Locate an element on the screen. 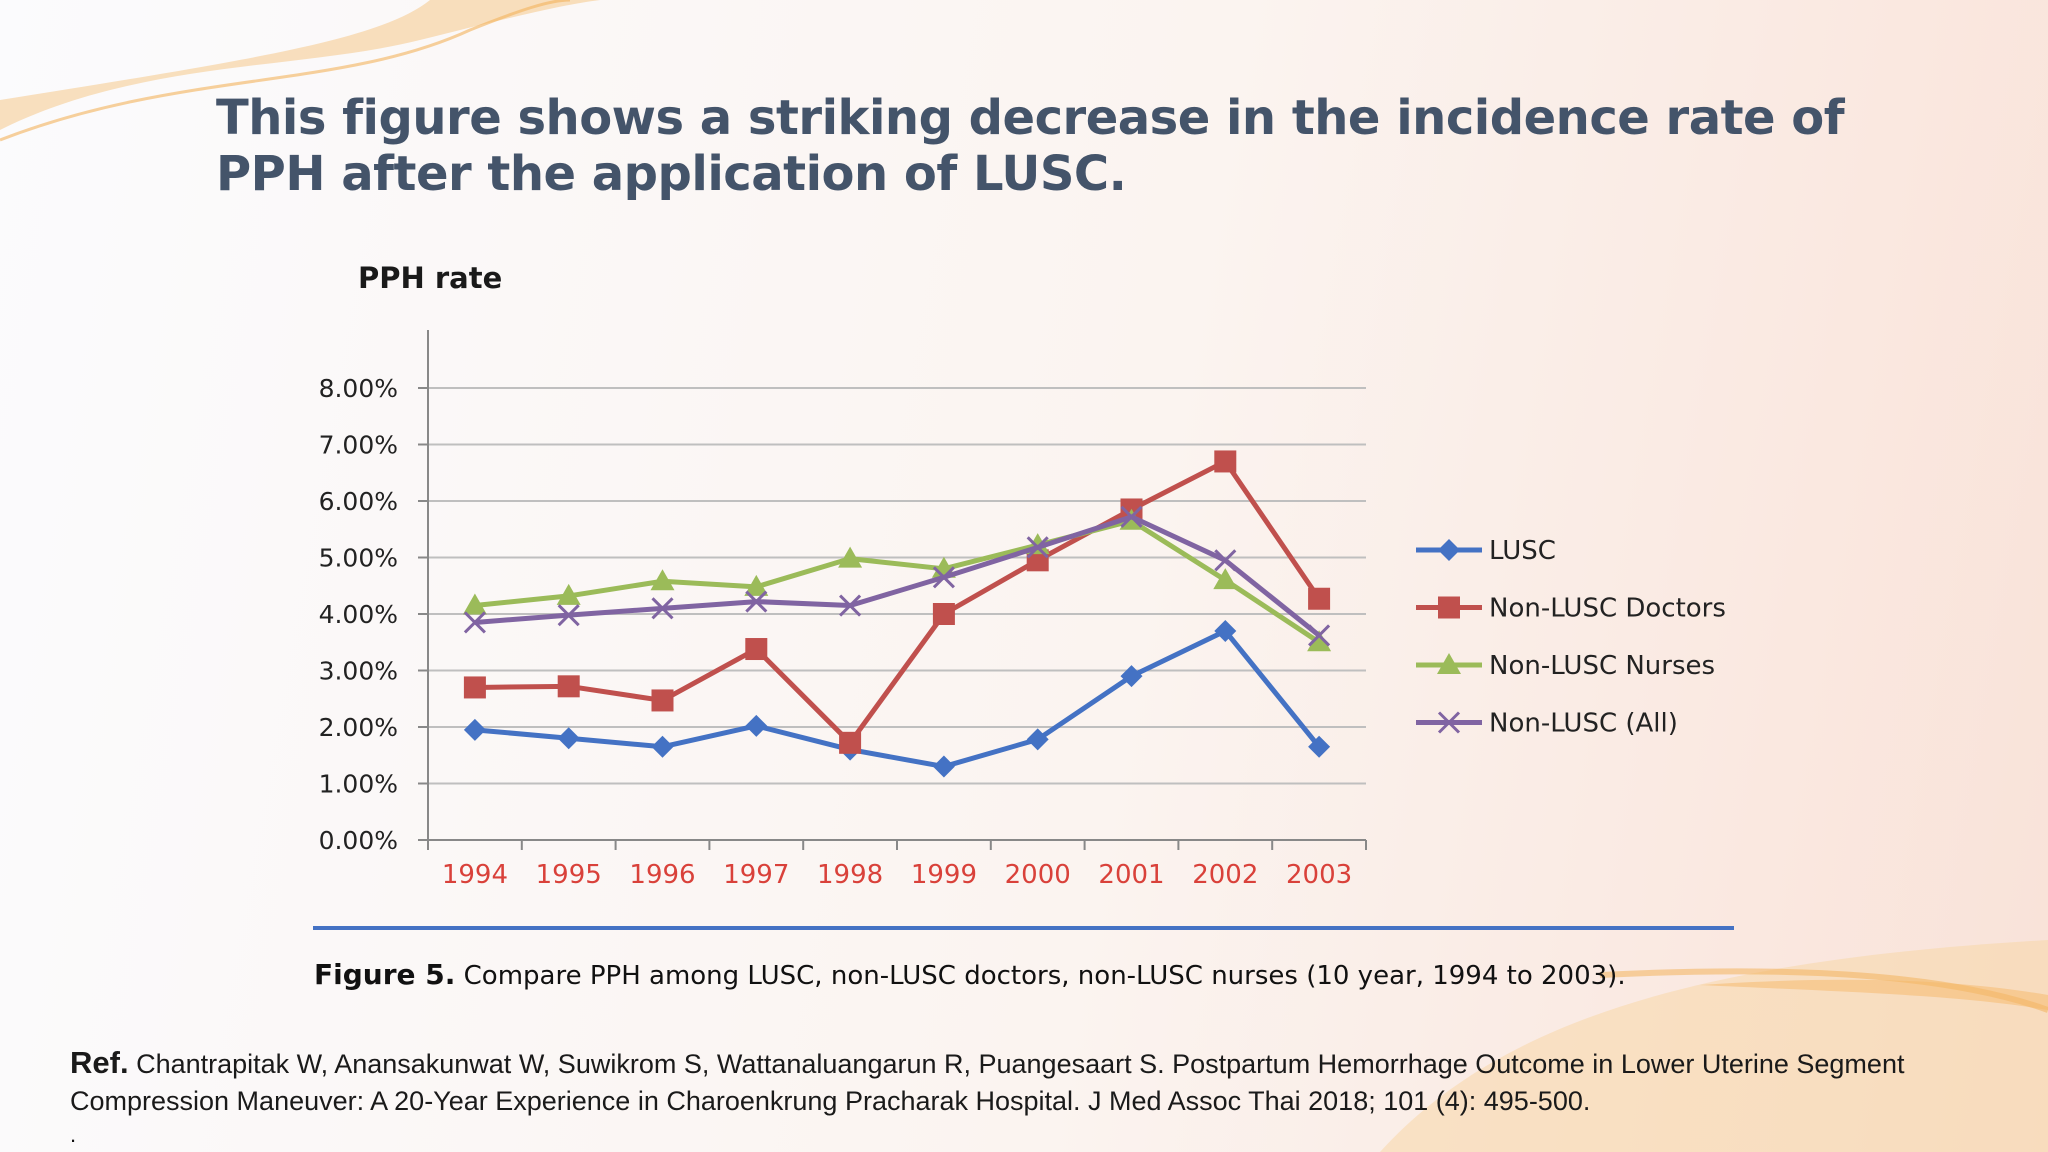 The width and height of the screenshot is (2048, 1152). x-tick-label: 2001 is located at coordinates (1131, 875).